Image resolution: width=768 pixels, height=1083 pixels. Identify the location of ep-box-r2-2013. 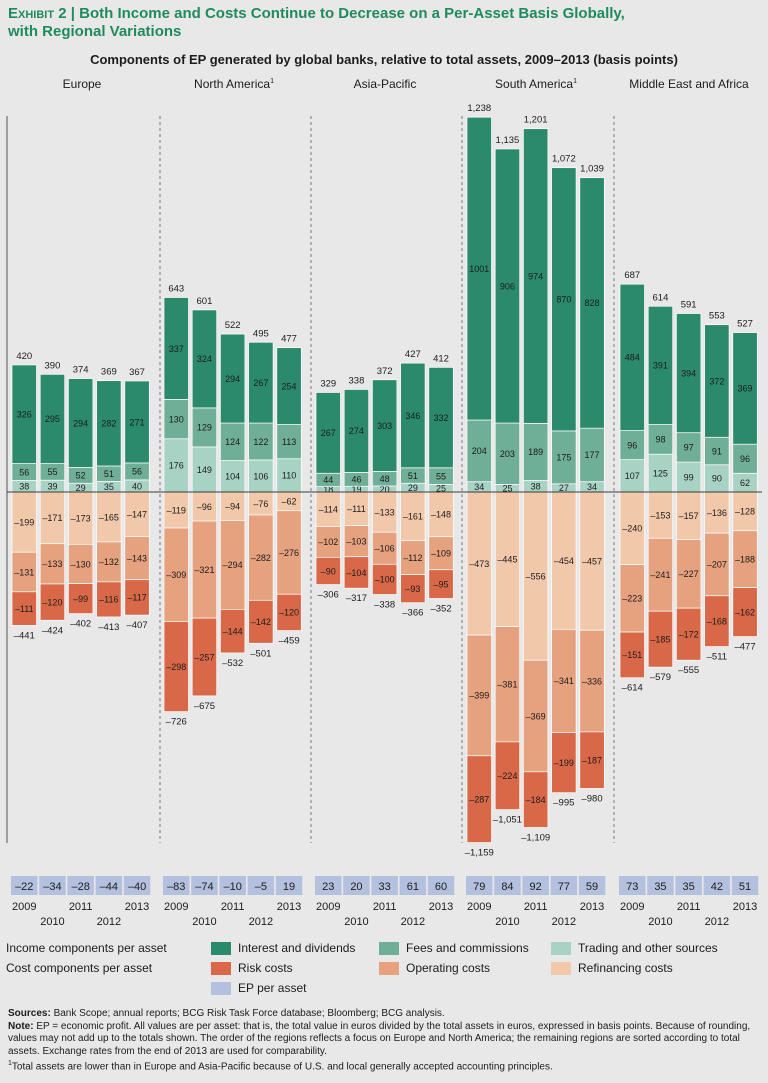
(441, 885).